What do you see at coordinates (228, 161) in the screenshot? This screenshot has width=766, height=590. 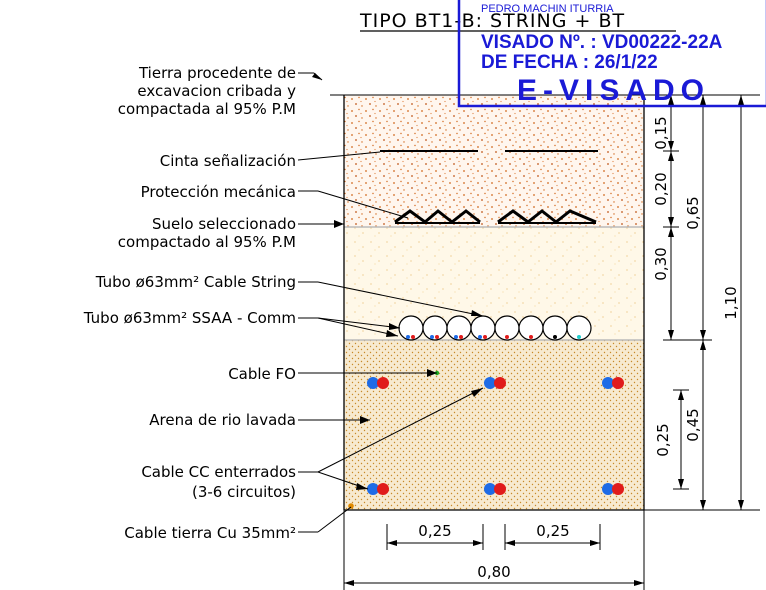 I see `label-cinta: Cinta señalización` at bounding box center [228, 161].